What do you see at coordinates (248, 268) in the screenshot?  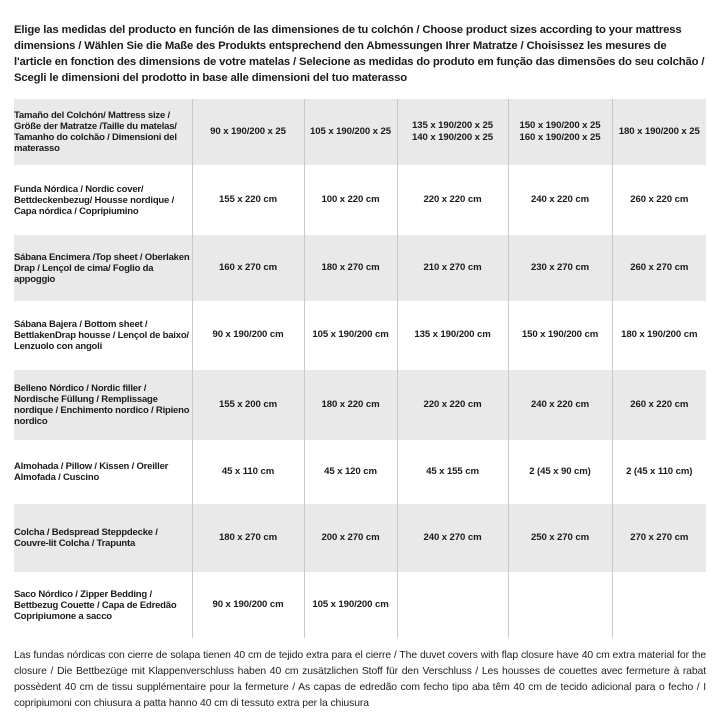 I see `row-value: 160 x 270 cm` at bounding box center [248, 268].